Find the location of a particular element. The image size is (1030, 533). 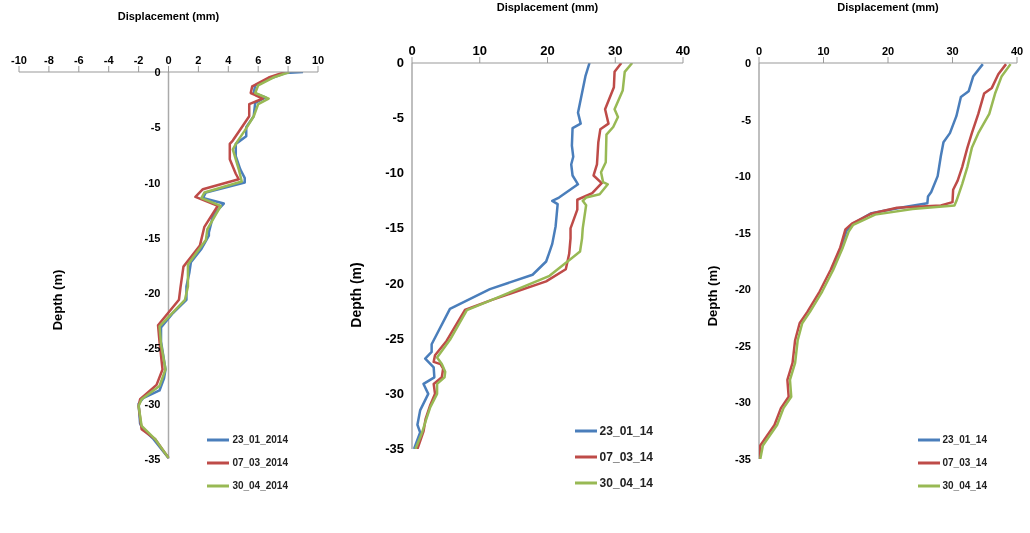

x-tick-label: -8 is located at coordinates (49, 60).